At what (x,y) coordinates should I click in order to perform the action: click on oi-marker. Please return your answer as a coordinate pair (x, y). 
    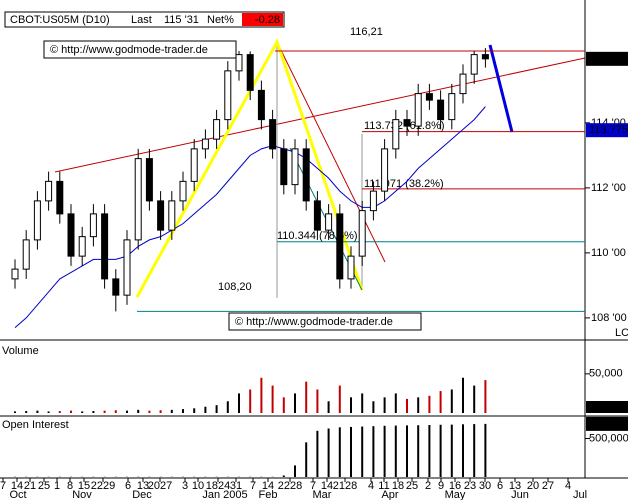
    Looking at the image, I should click on (607, 423).